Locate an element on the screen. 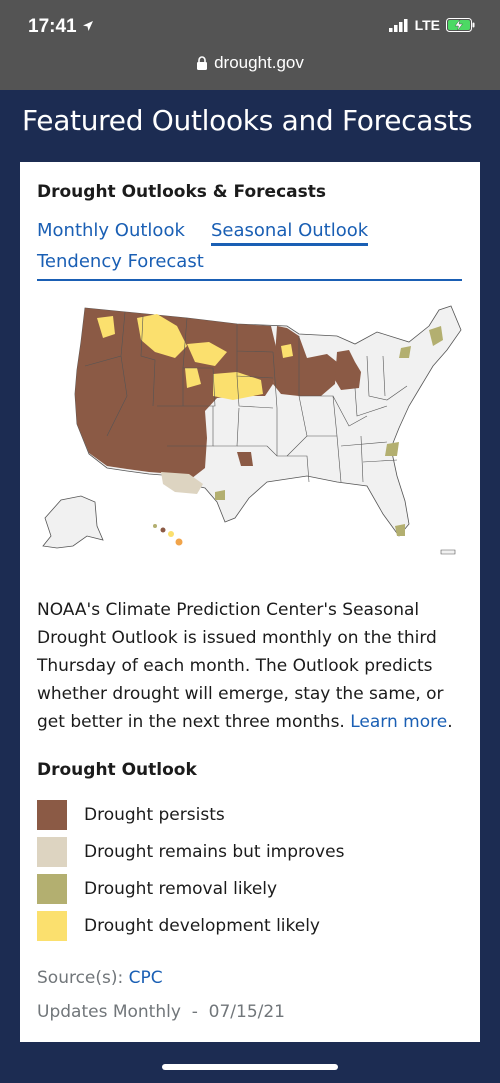 This screenshot has height=1083, width=500. legend-item: Drought removal likely is located at coordinates (190, 888).